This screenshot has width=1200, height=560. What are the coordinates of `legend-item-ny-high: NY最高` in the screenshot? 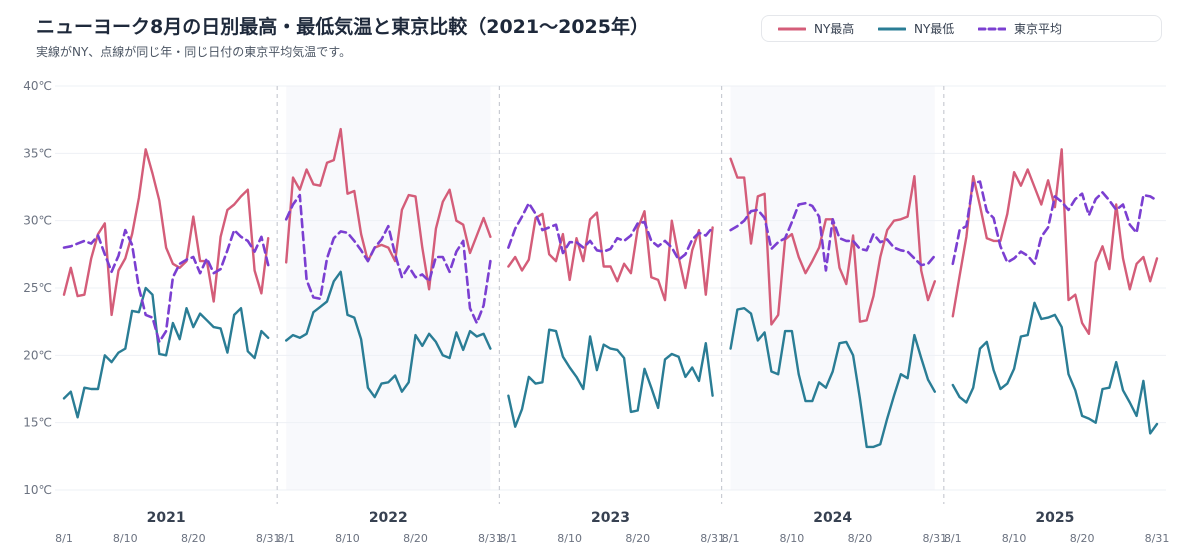 It's located at (816, 28).